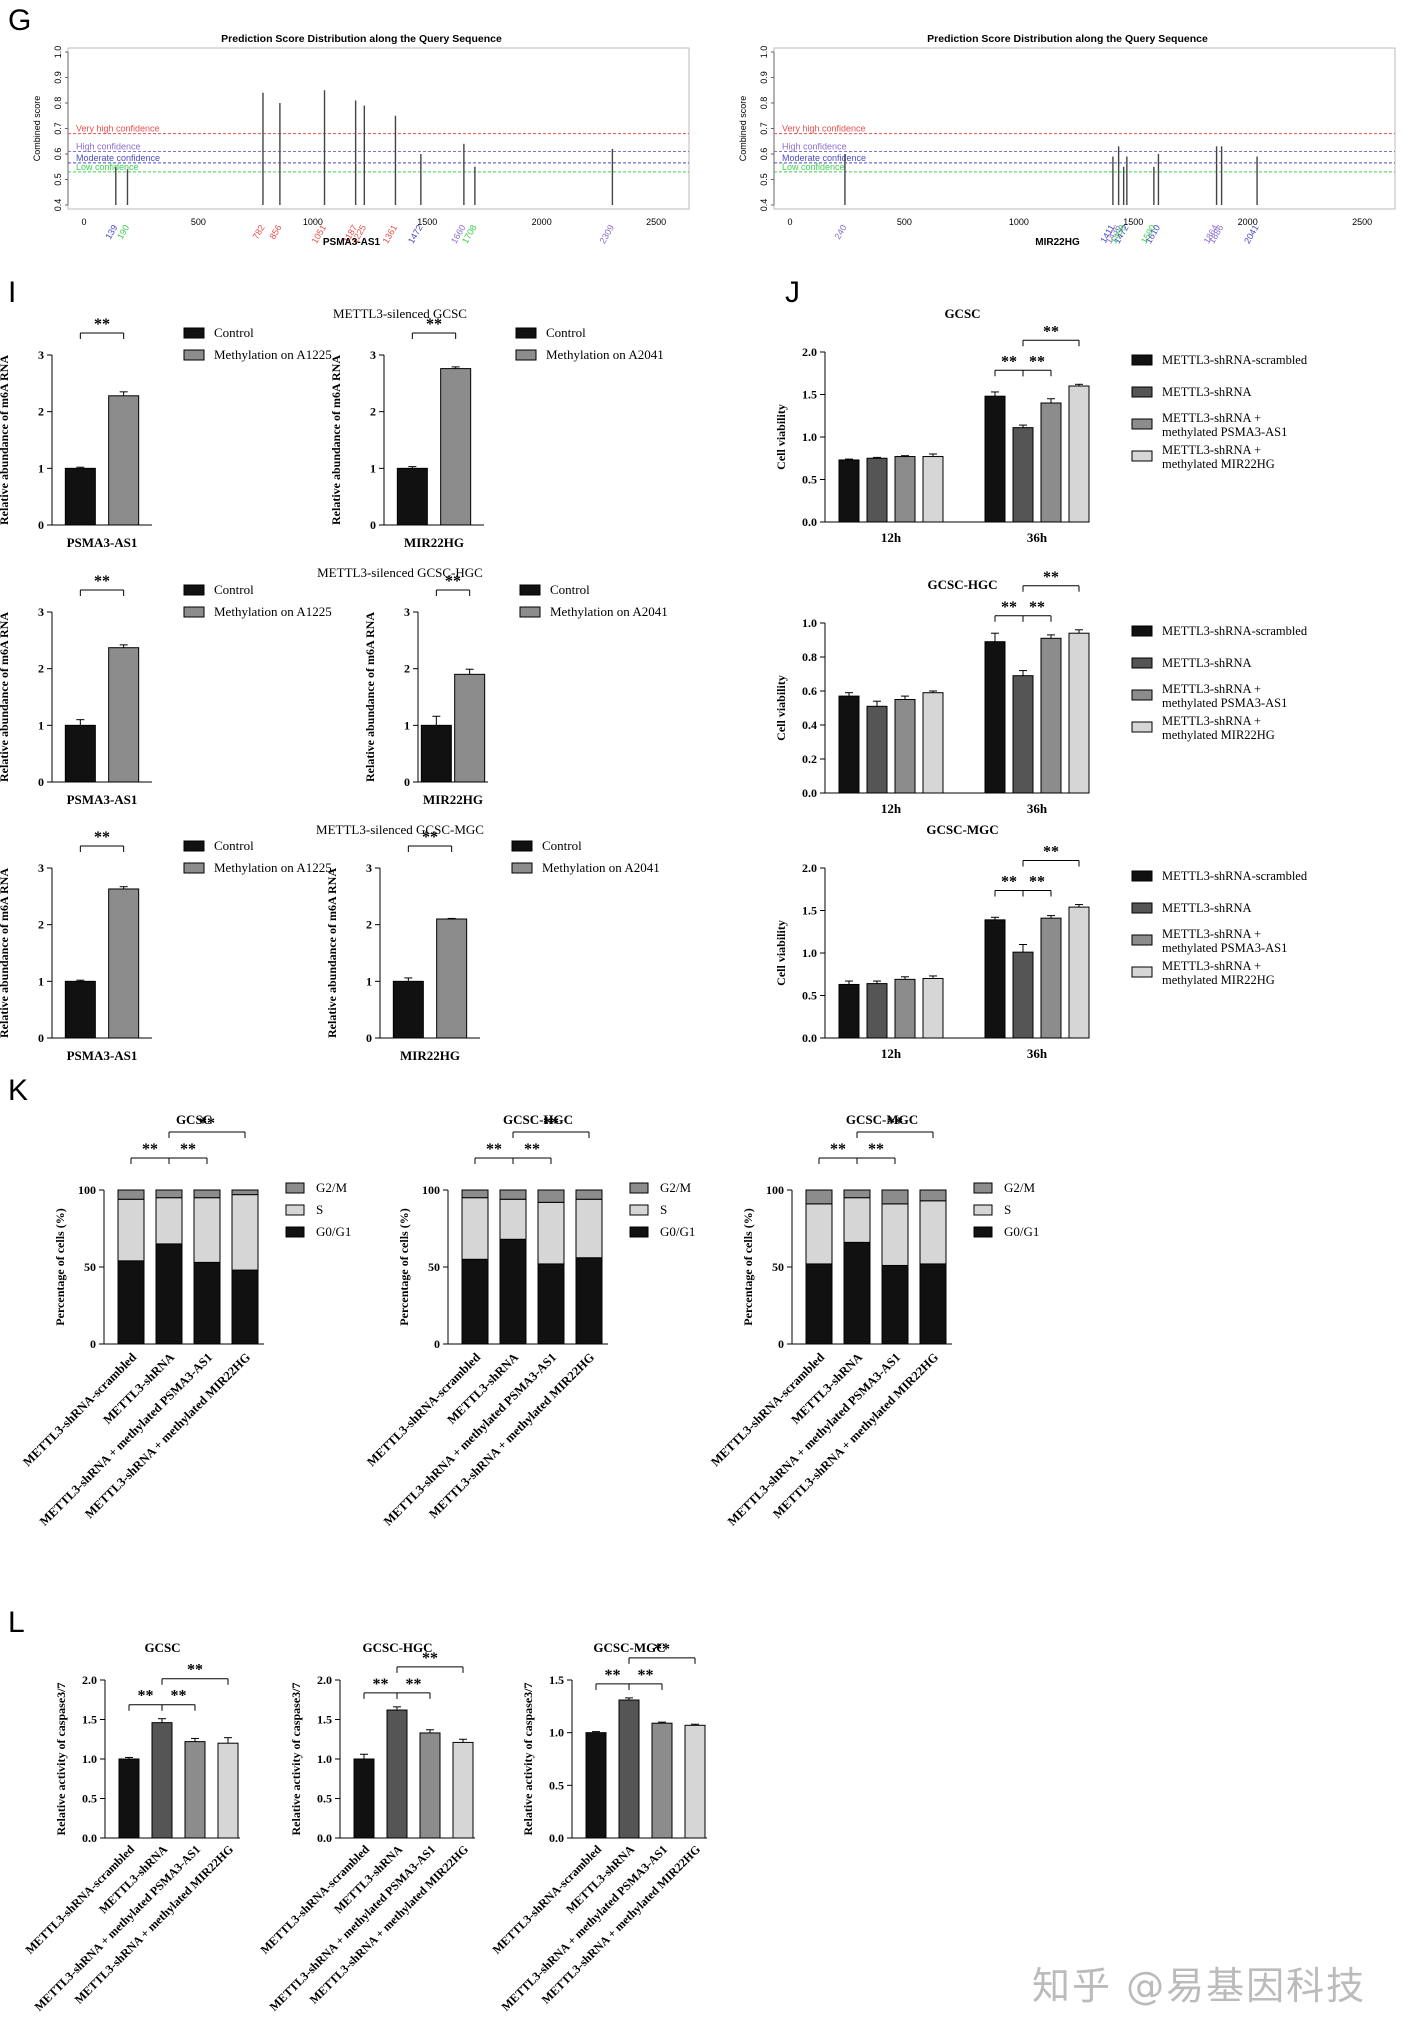  I want to click on y-axis-label: Percentage of cells (%), so click(748, 1266).